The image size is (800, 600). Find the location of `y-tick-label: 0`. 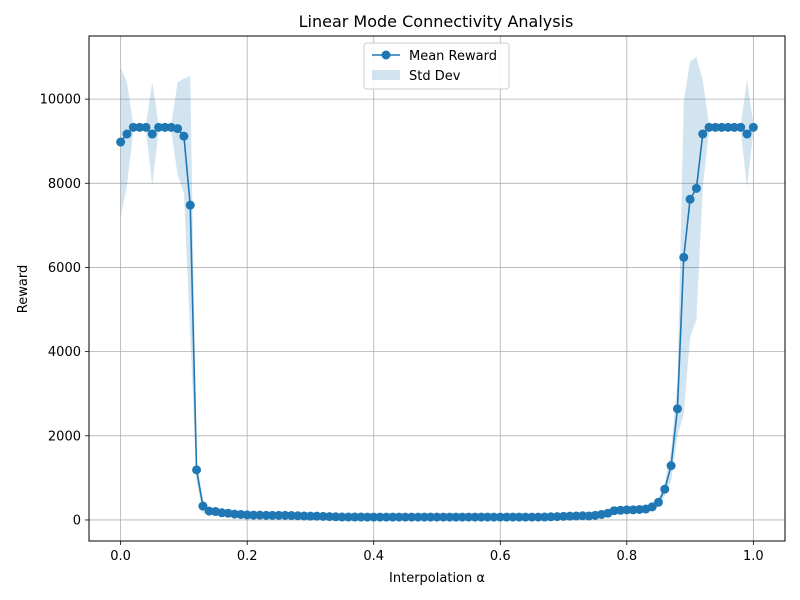

y-tick-label: 0 is located at coordinates (77, 520).